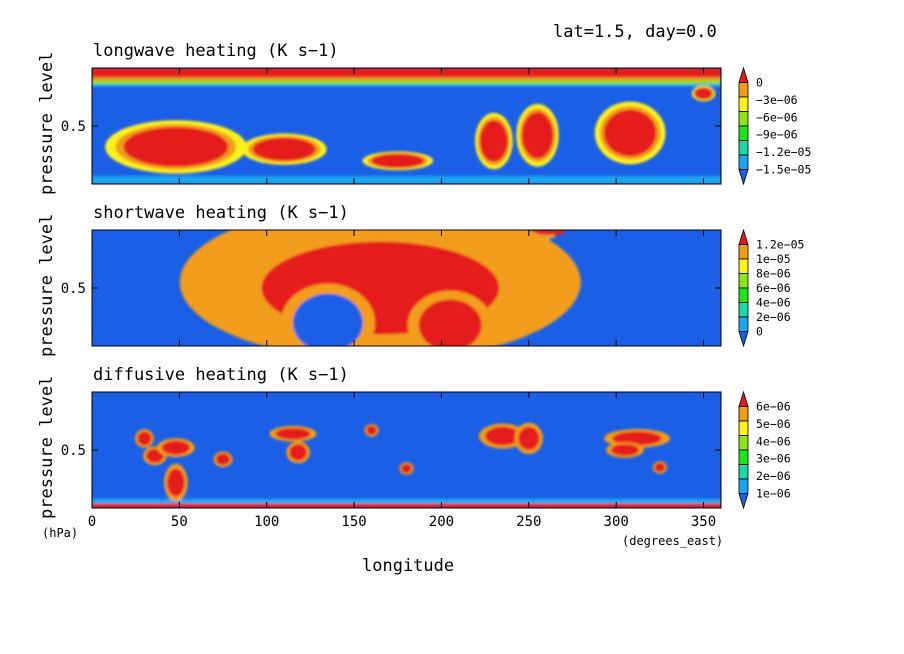  I want to click on x-tick-label: 100, so click(266, 522).